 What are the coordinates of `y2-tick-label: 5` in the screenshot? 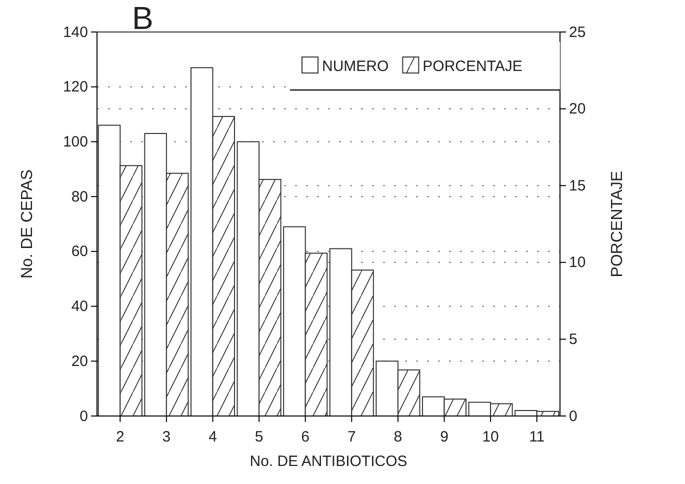 It's located at (573, 339).